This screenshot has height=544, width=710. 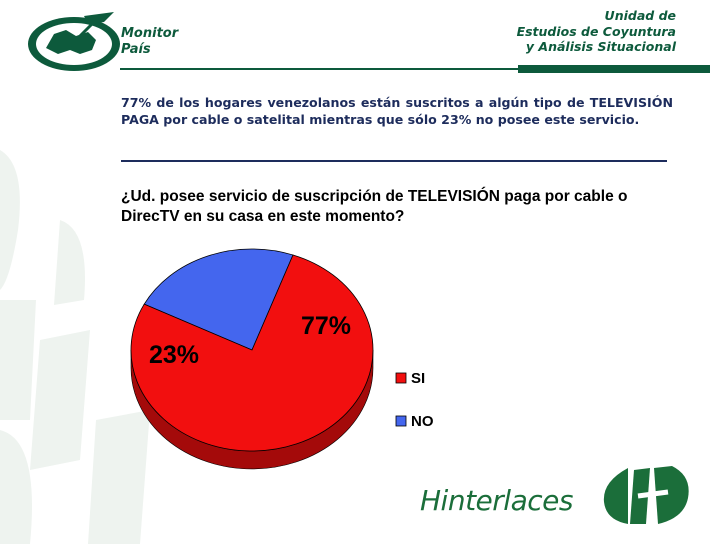 What do you see at coordinates (326, 326) in the screenshot?
I see `pie-label-si: 77%` at bounding box center [326, 326].